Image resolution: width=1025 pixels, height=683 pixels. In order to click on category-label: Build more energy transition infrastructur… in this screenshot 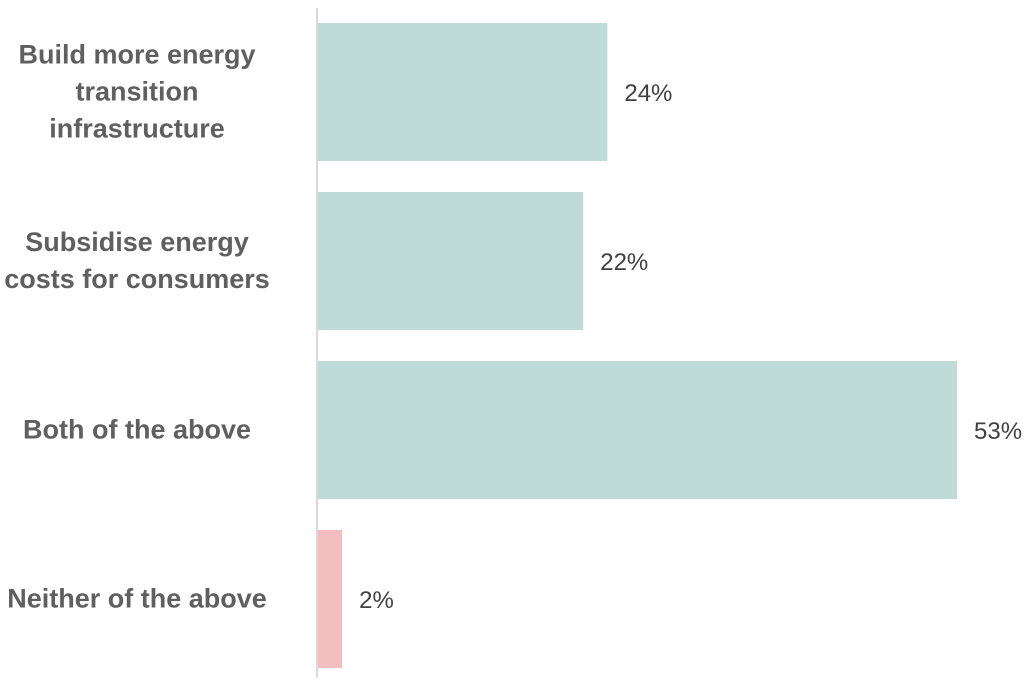, I will do `click(143, 92)`.